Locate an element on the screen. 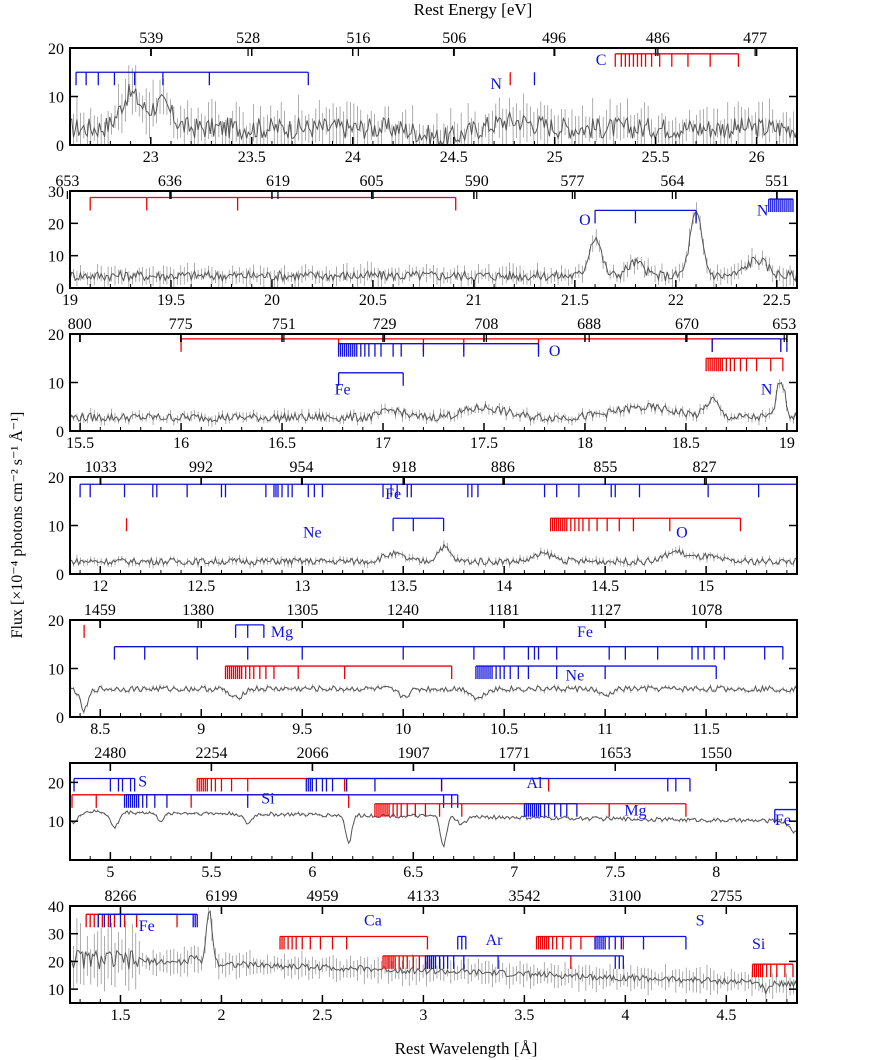 The image size is (872, 1060). top-tick-label: 4133 is located at coordinates (423, 896).